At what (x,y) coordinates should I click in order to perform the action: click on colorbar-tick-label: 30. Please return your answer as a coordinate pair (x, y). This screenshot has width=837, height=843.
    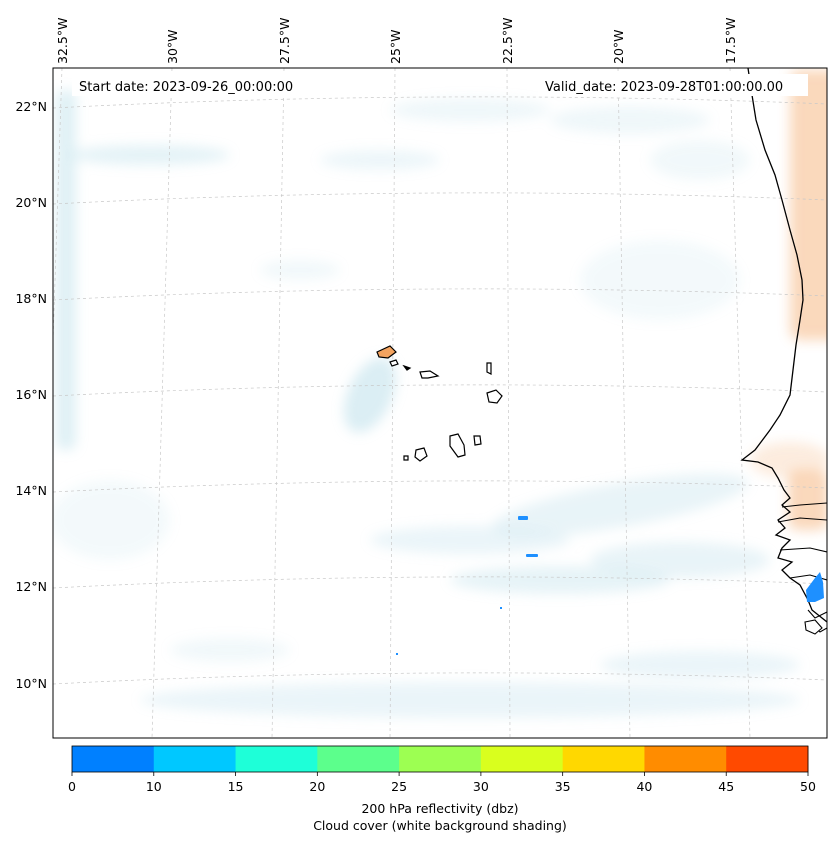
    Looking at the image, I should click on (481, 786).